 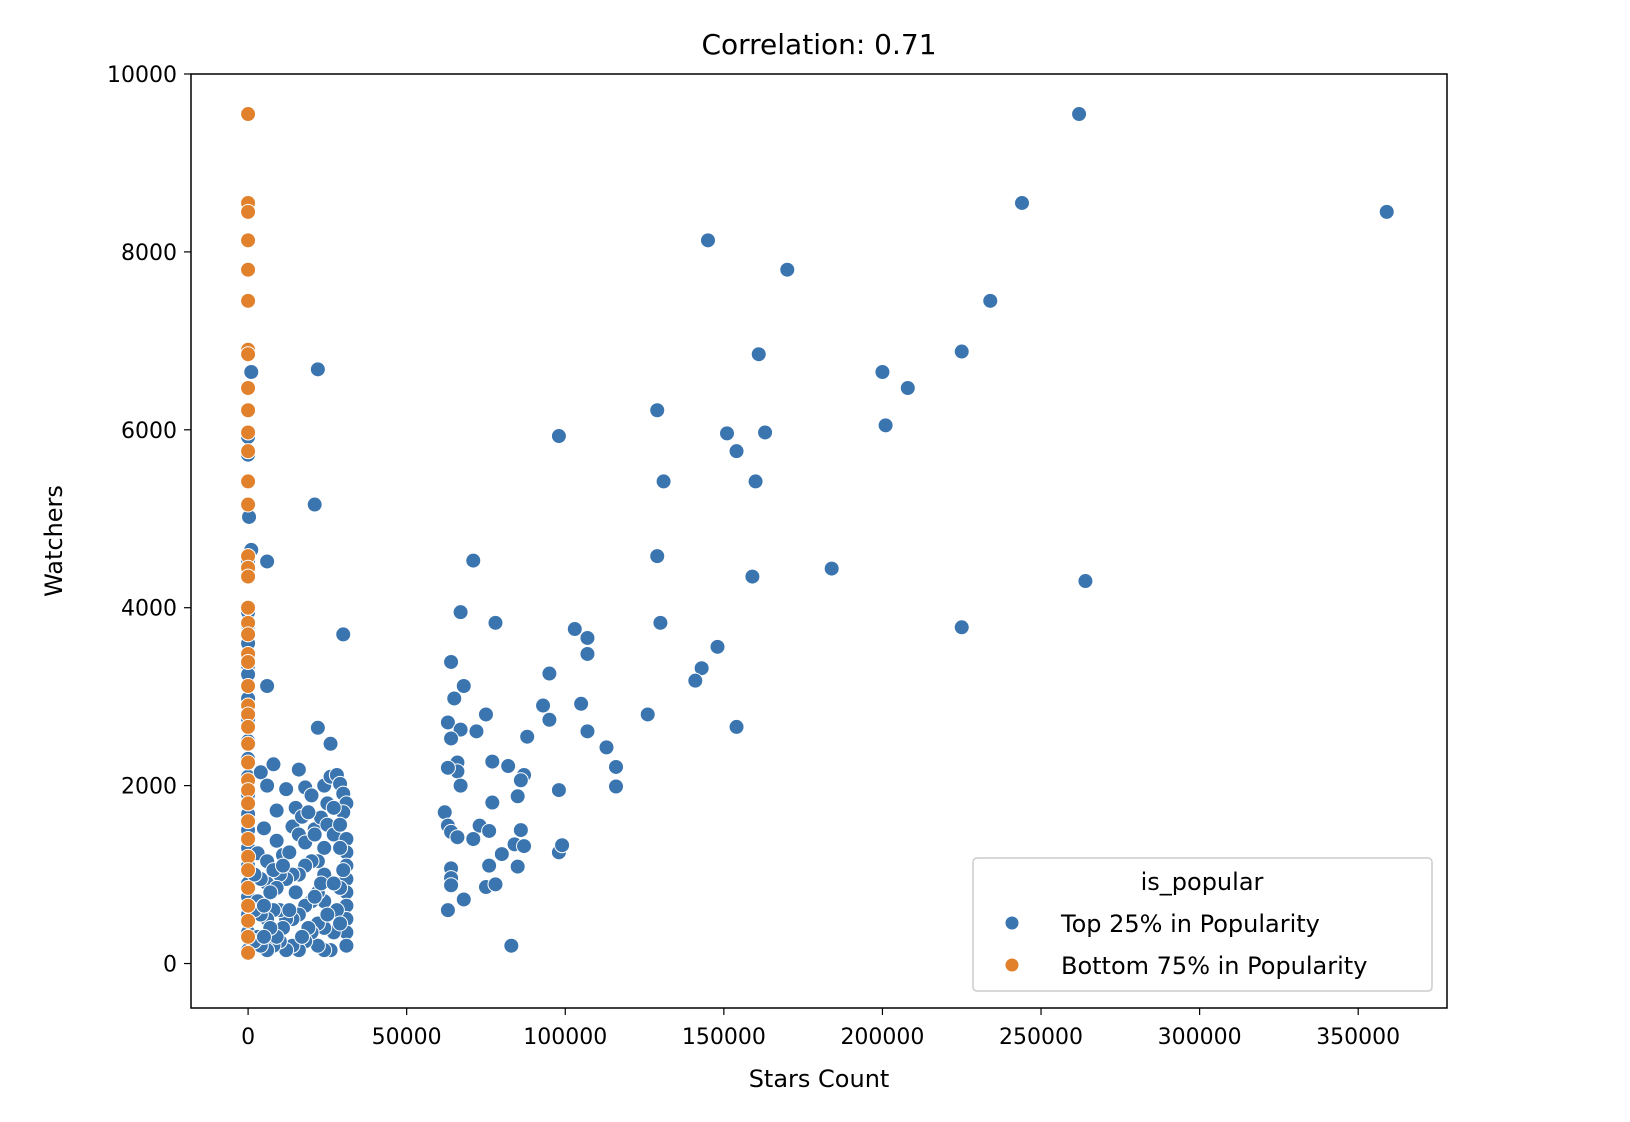 What do you see at coordinates (1202, 882) in the screenshot?
I see `legend-title: is_popular` at bounding box center [1202, 882].